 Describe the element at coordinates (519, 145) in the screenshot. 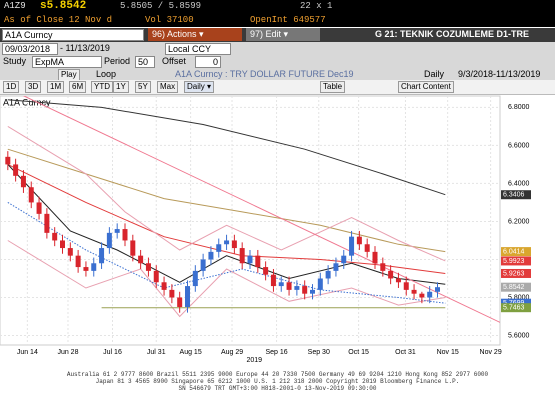

I see `y-tick-label: 6.6000` at that location.